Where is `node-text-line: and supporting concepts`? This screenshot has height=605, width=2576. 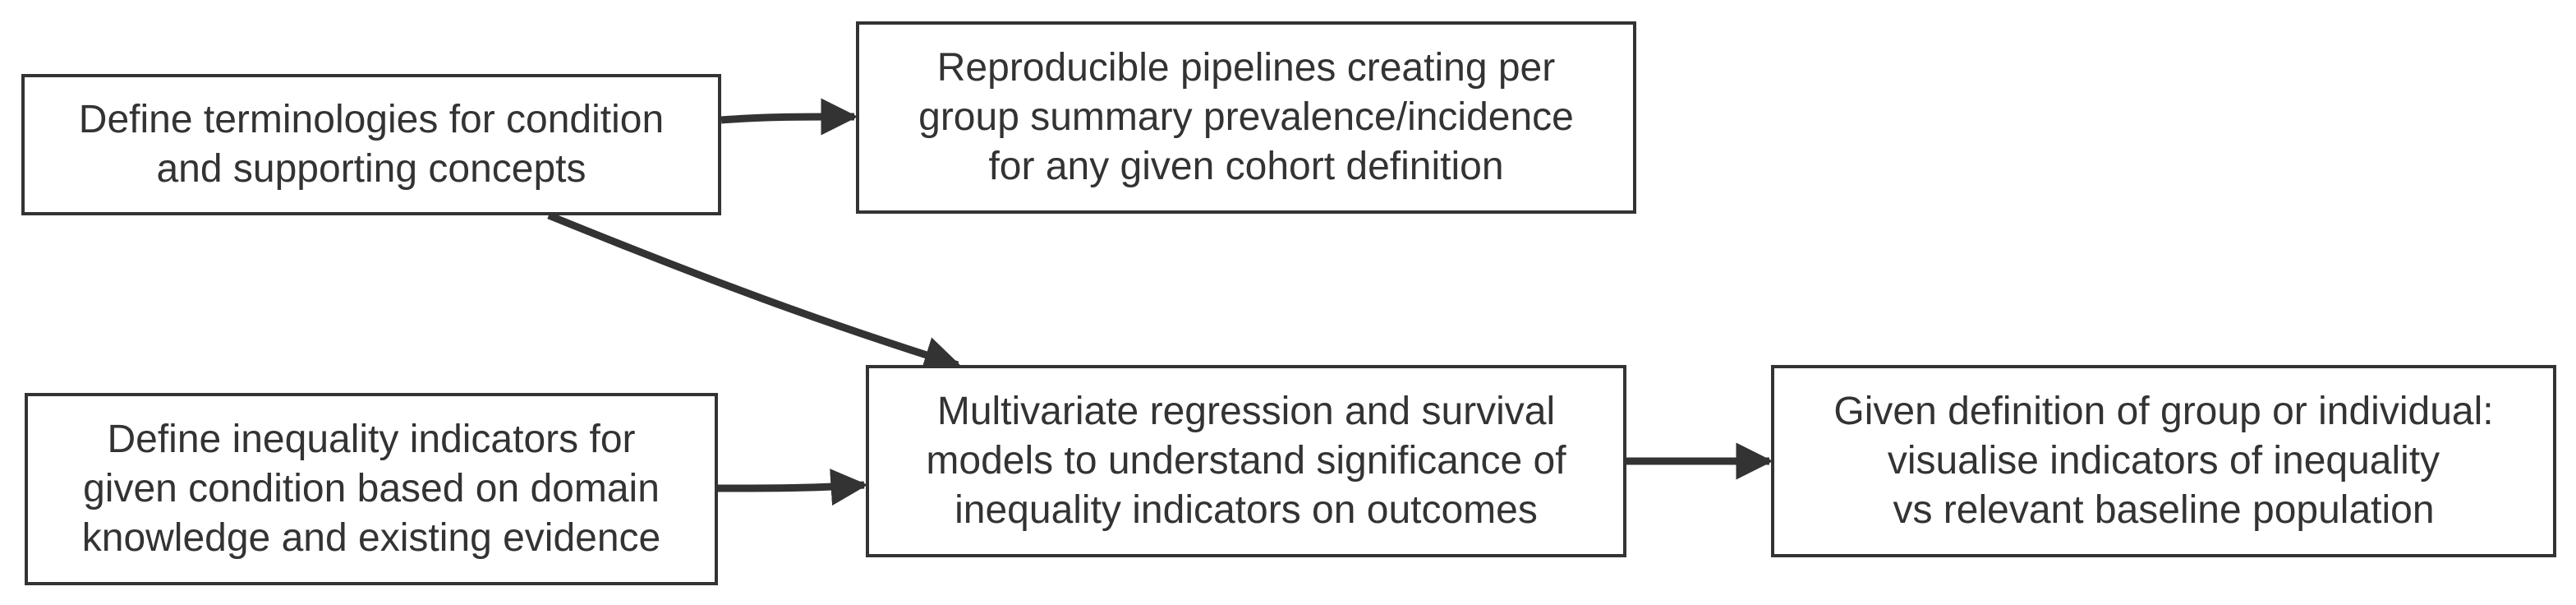
node-text-line: and supporting concepts is located at coordinates (371, 169).